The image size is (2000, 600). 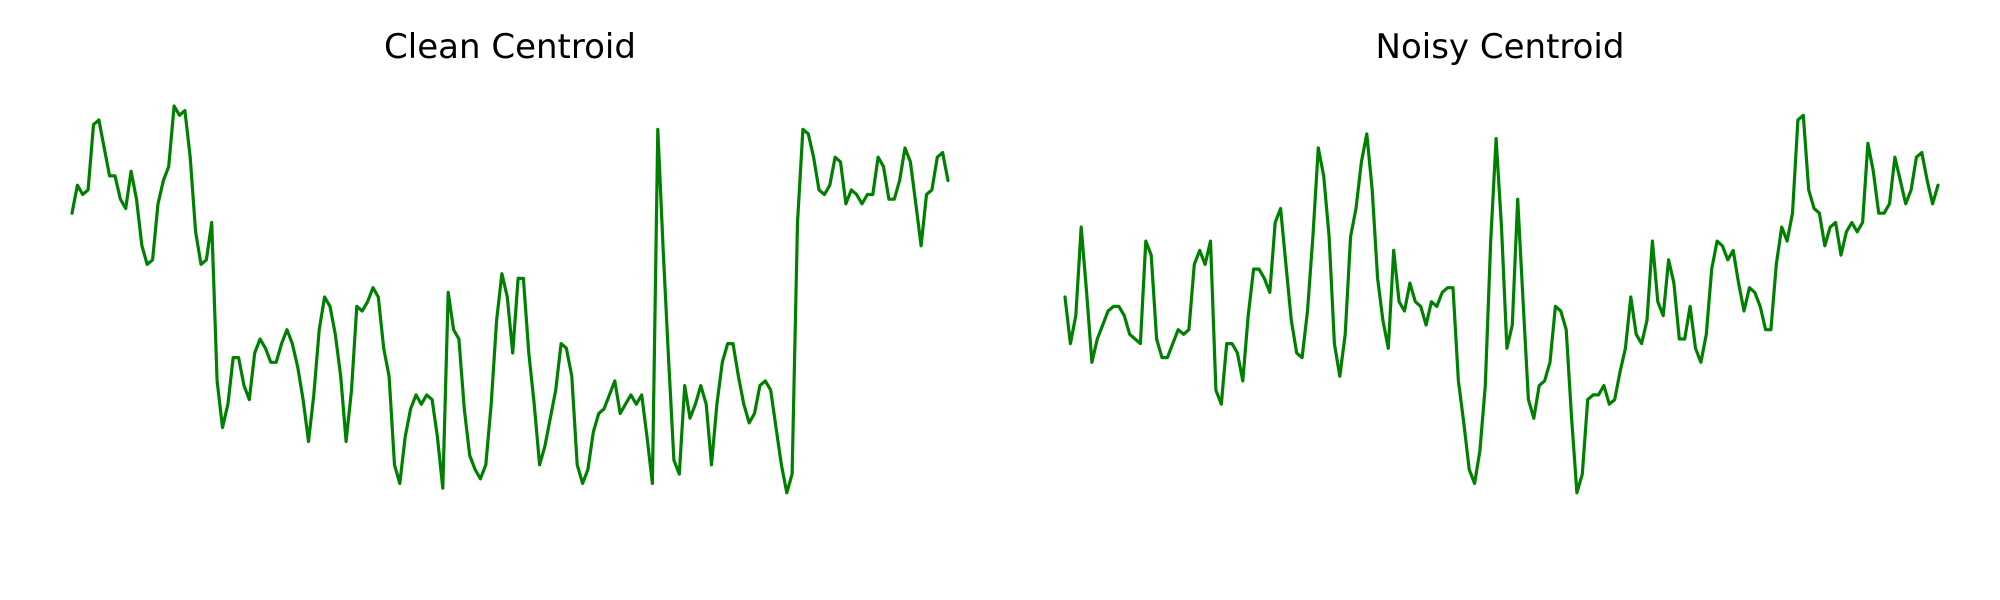 I want to click on noisy-centroid-title: Noisy Centroid, so click(x=1500, y=47).